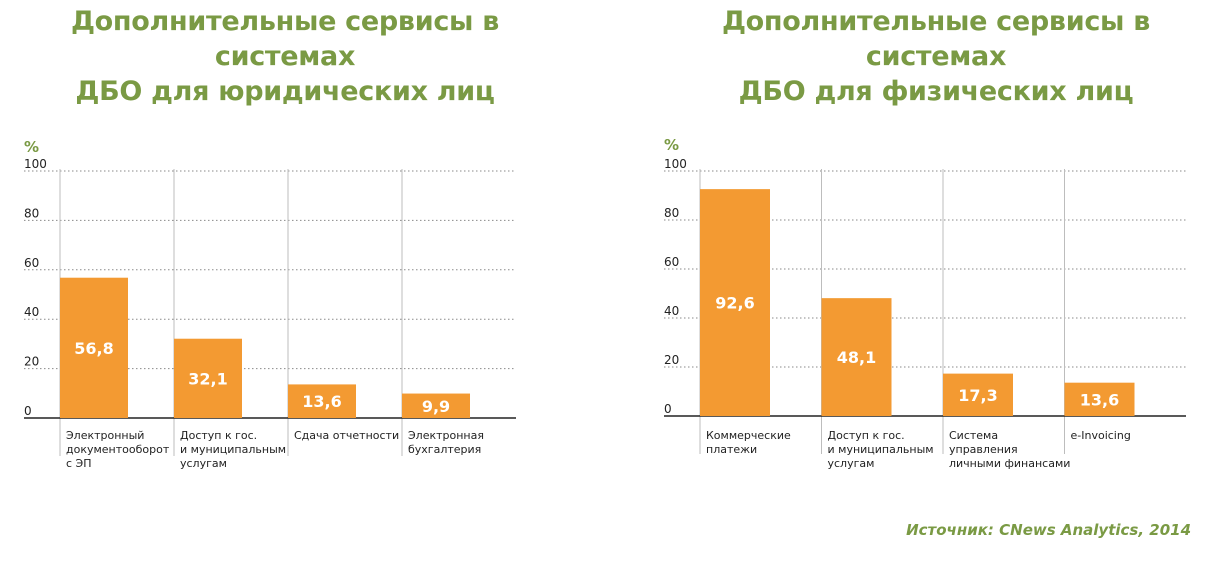 The height and width of the screenshot is (561, 1219). Describe the element at coordinates (285, 91) in the screenshot. I see `chart-title-line: ДБО для юридических лиц` at that location.